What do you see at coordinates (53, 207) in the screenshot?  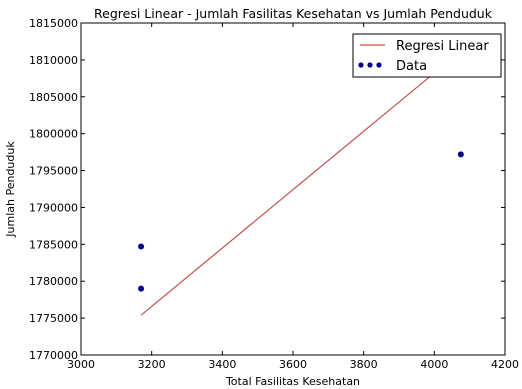 I see `y-tick-label: 1790000` at bounding box center [53, 207].